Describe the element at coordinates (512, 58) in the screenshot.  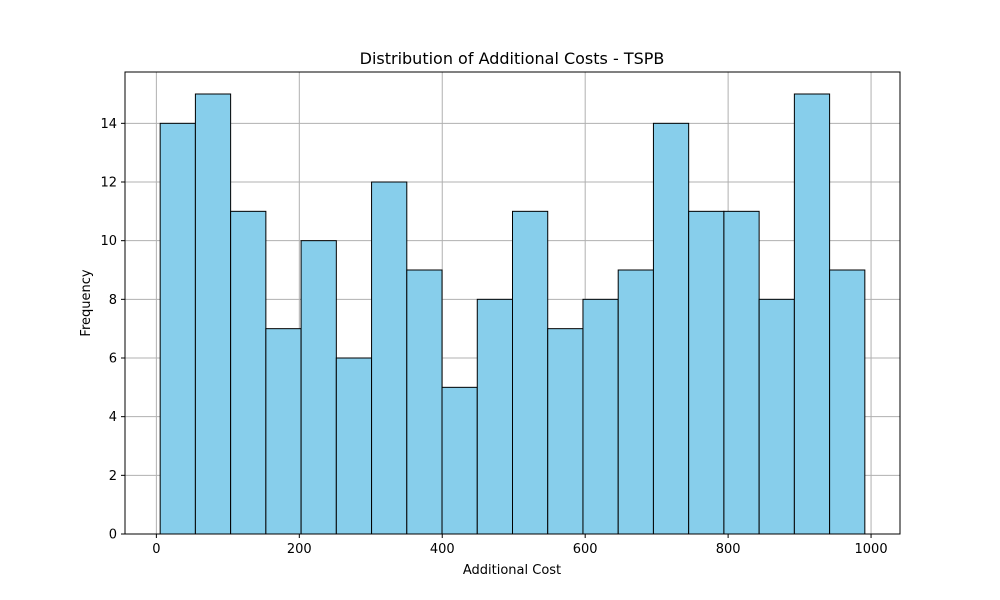
I see `chart-title: Distribution of Additional Costs - TSPB` at that location.